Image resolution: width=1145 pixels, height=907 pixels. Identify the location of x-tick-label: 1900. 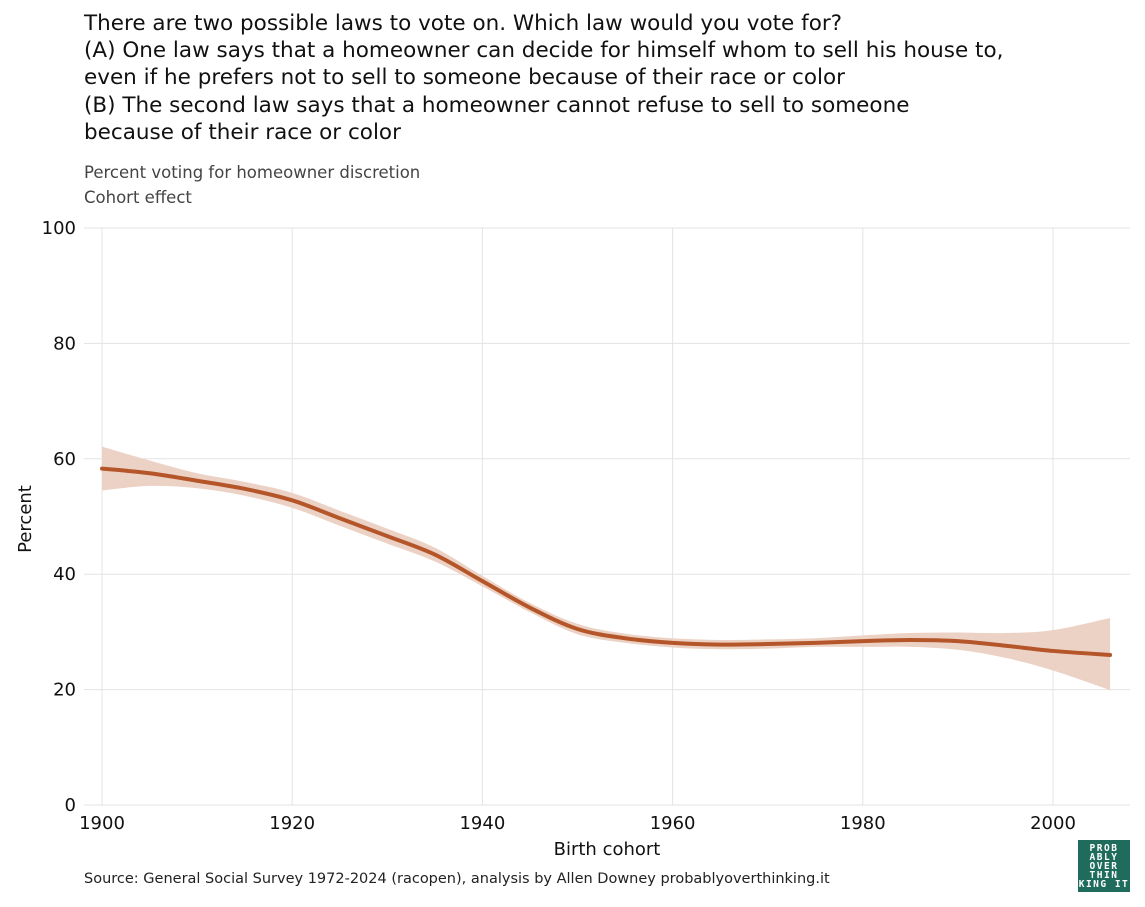
(102, 823).